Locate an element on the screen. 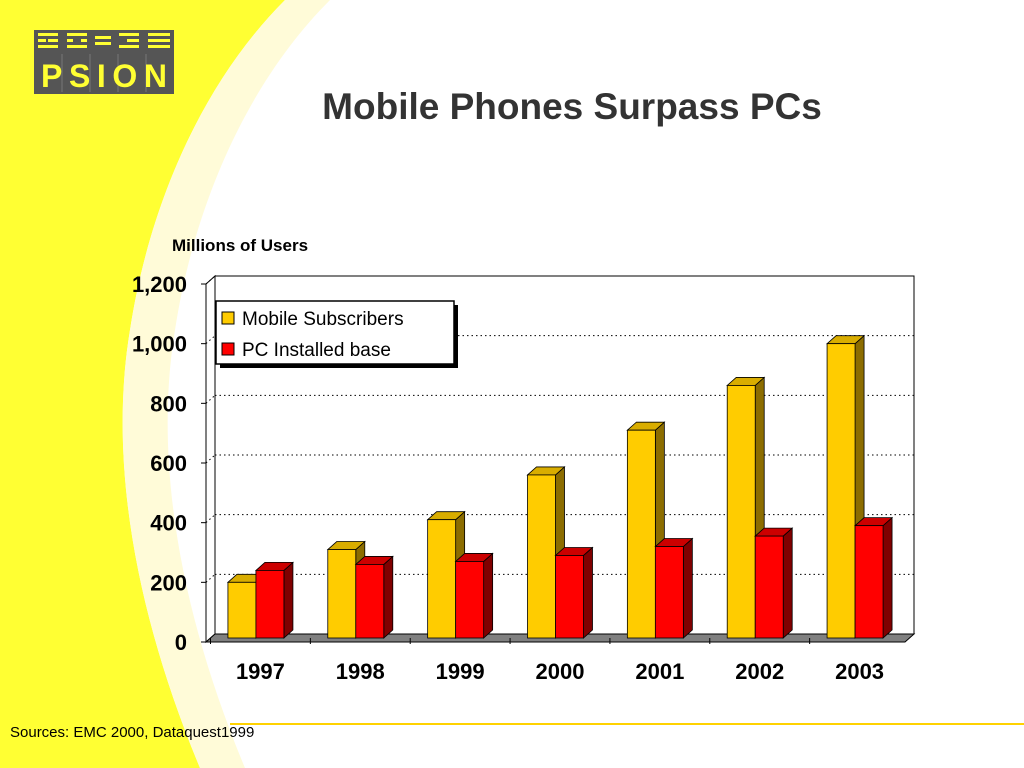  bar-pc-2003 is located at coordinates (874, 577).